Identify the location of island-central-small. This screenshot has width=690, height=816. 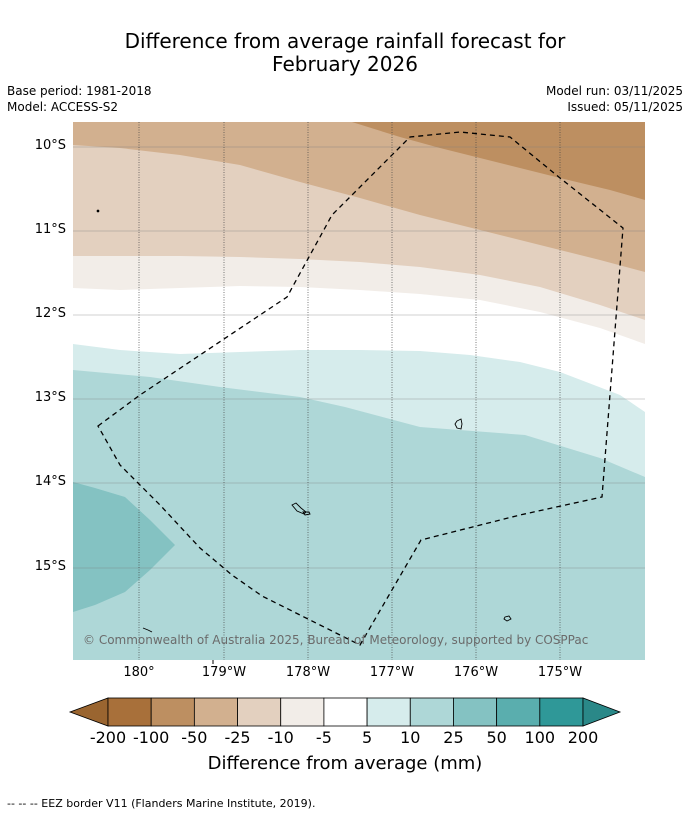
(306, 513).